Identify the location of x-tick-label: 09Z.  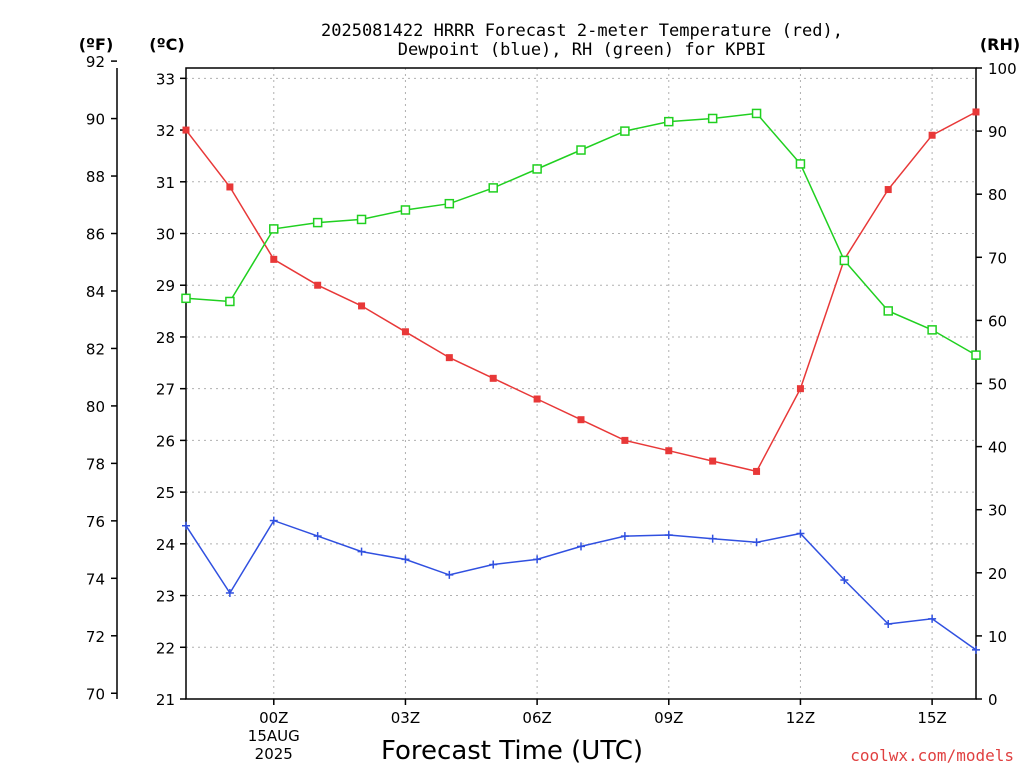
(668, 718).